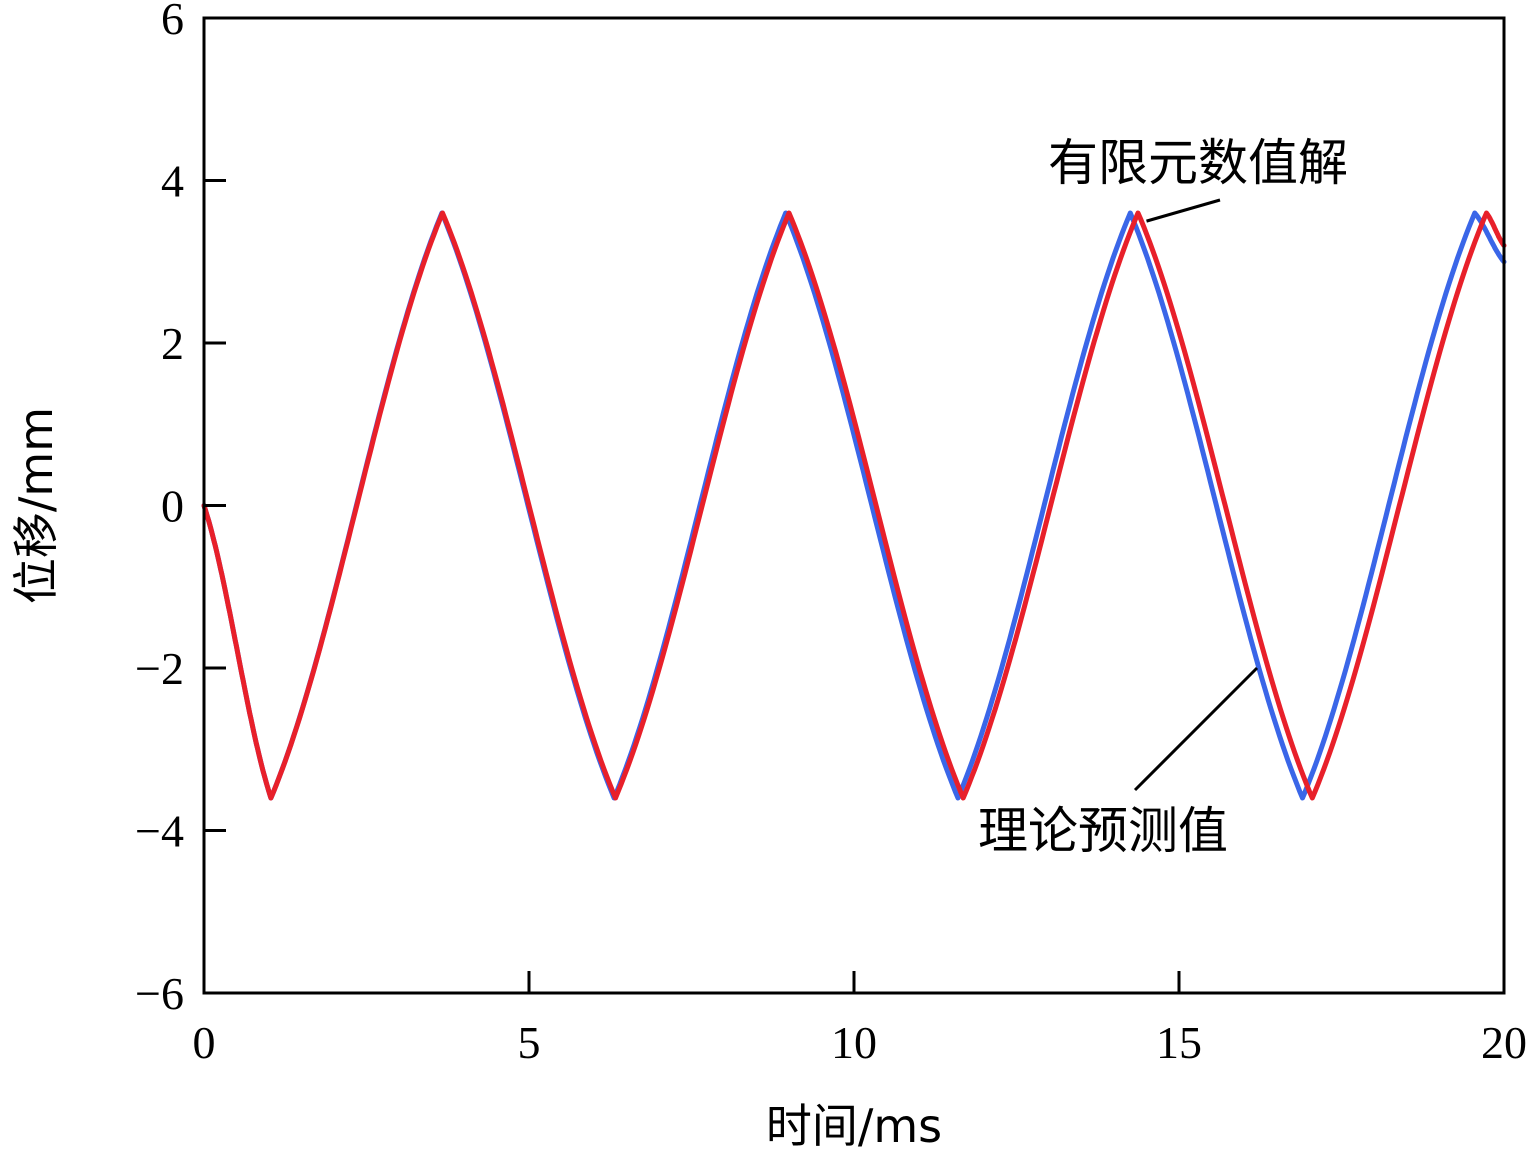  Describe the element at coordinates (172, 343) in the screenshot. I see `y-tick-label: 2` at that location.